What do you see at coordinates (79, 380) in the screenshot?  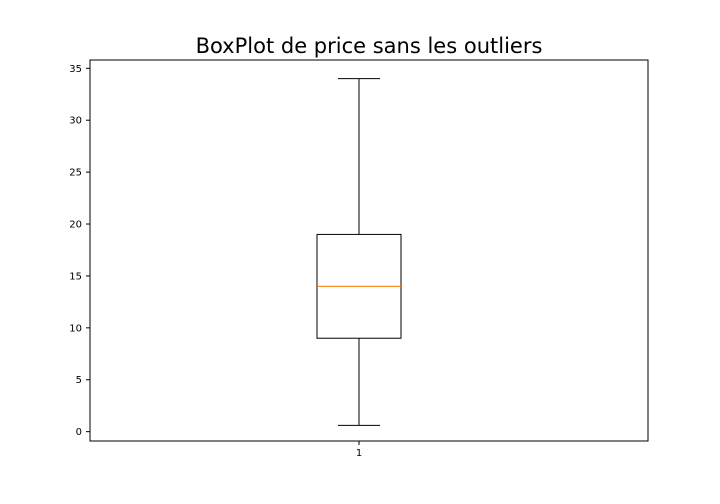 I see `y-tick-label: 5` at bounding box center [79, 380].